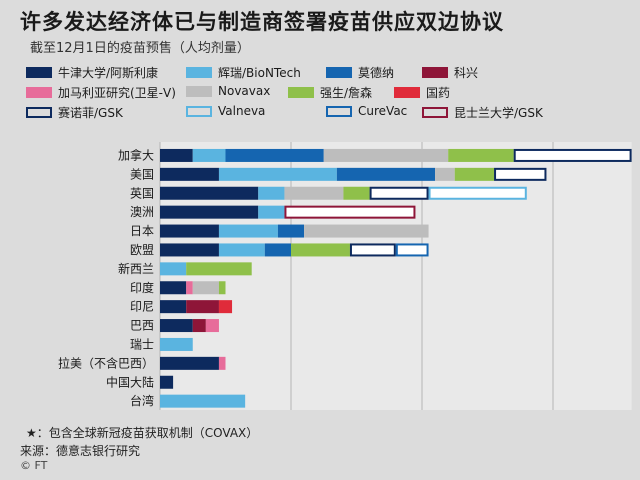 This screenshot has width=640, height=480. I want to click on category-label: 加拿大, so click(136, 154).